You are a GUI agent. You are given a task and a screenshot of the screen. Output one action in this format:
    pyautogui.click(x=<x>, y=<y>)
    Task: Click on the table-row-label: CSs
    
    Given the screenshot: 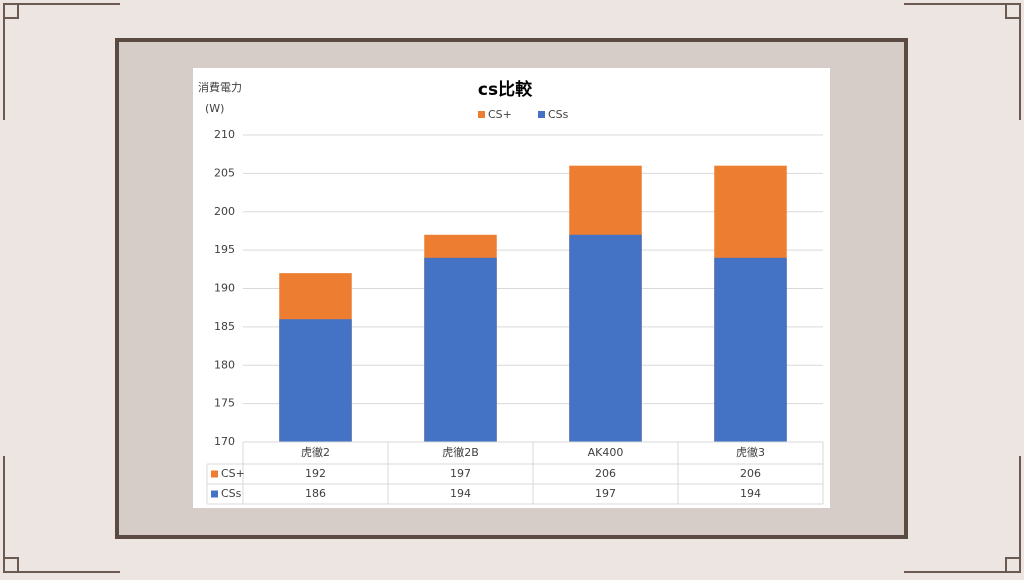 What is the action you would take?
    pyautogui.click(x=231, y=493)
    